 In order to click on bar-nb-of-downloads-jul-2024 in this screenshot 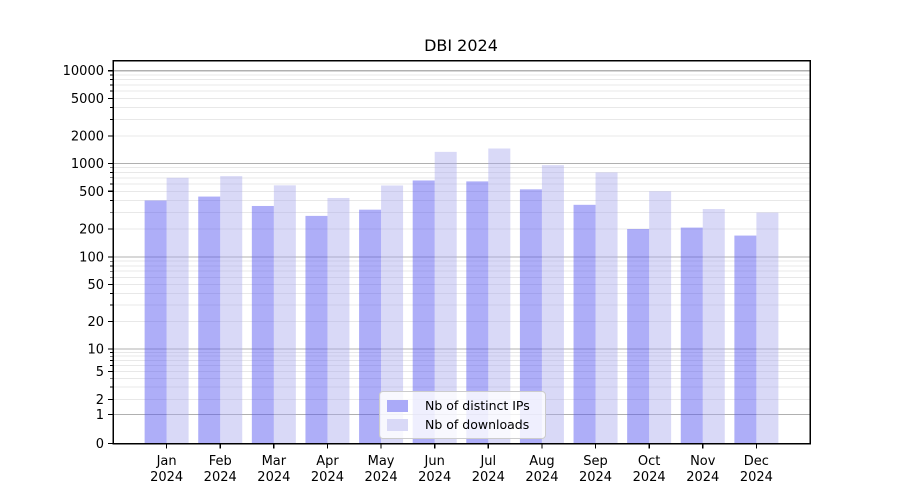, I will do `click(499, 296)`.